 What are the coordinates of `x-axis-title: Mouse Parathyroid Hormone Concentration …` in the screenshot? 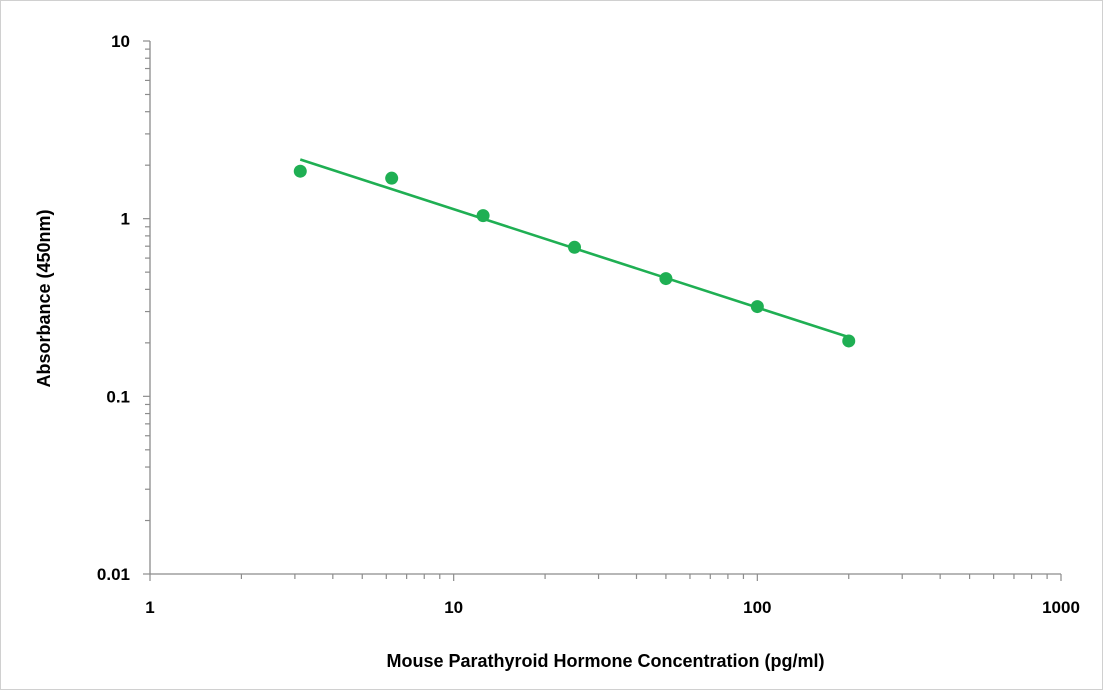 It's located at (605, 661).